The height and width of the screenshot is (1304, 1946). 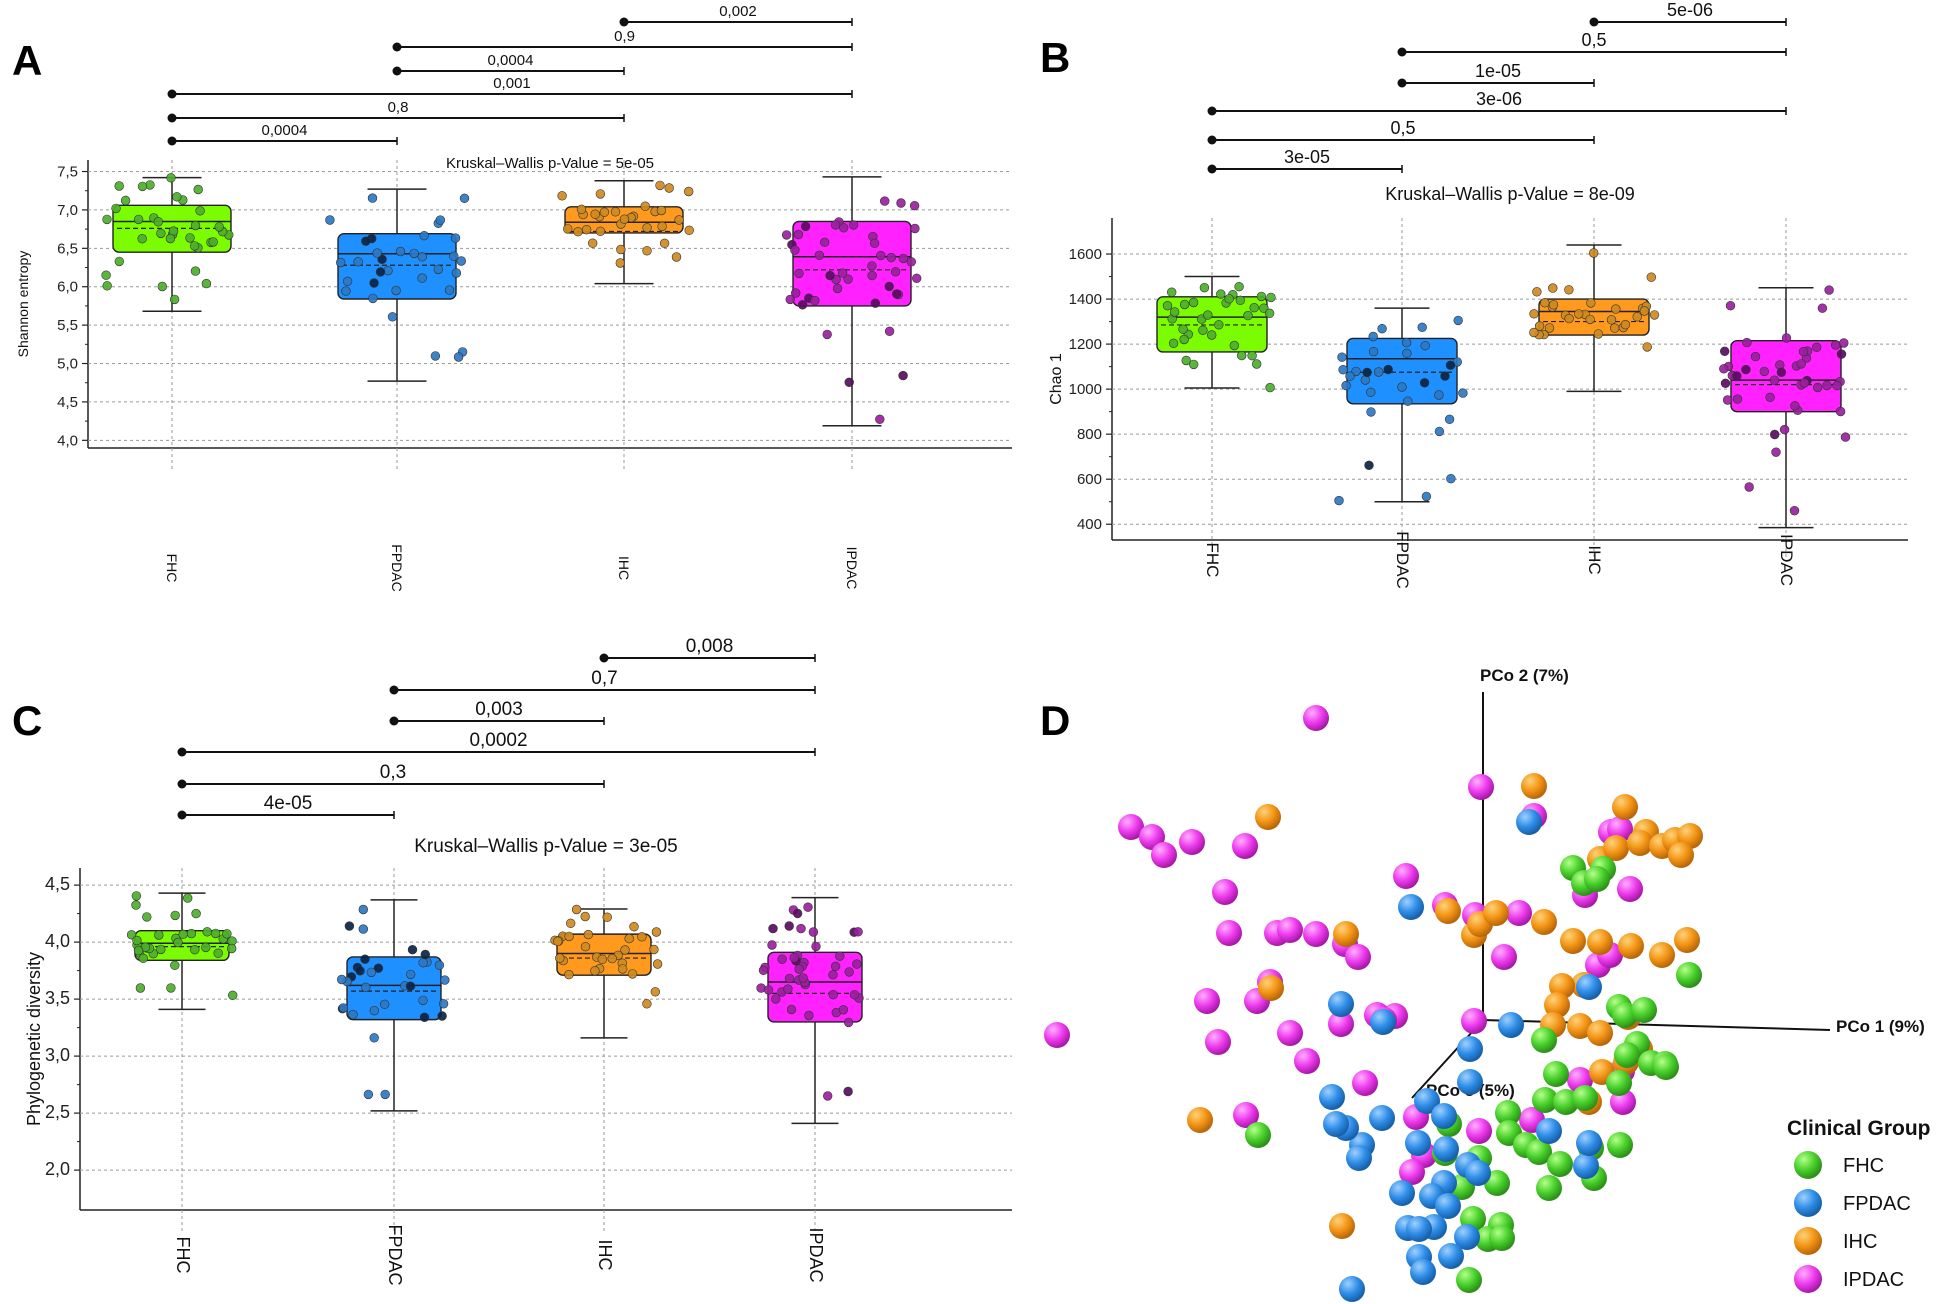 What do you see at coordinates (1055, 720) in the screenshot?
I see `panel-letter-d: D` at bounding box center [1055, 720].